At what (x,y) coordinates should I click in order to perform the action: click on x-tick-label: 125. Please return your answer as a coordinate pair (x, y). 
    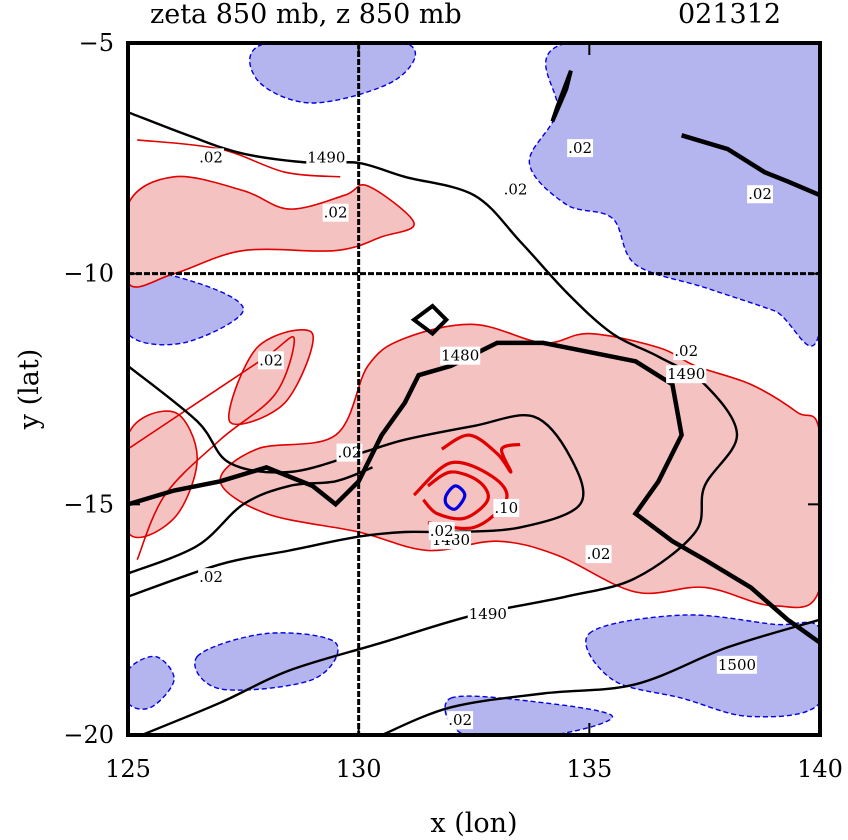
    Looking at the image, I should click on (128, 769).